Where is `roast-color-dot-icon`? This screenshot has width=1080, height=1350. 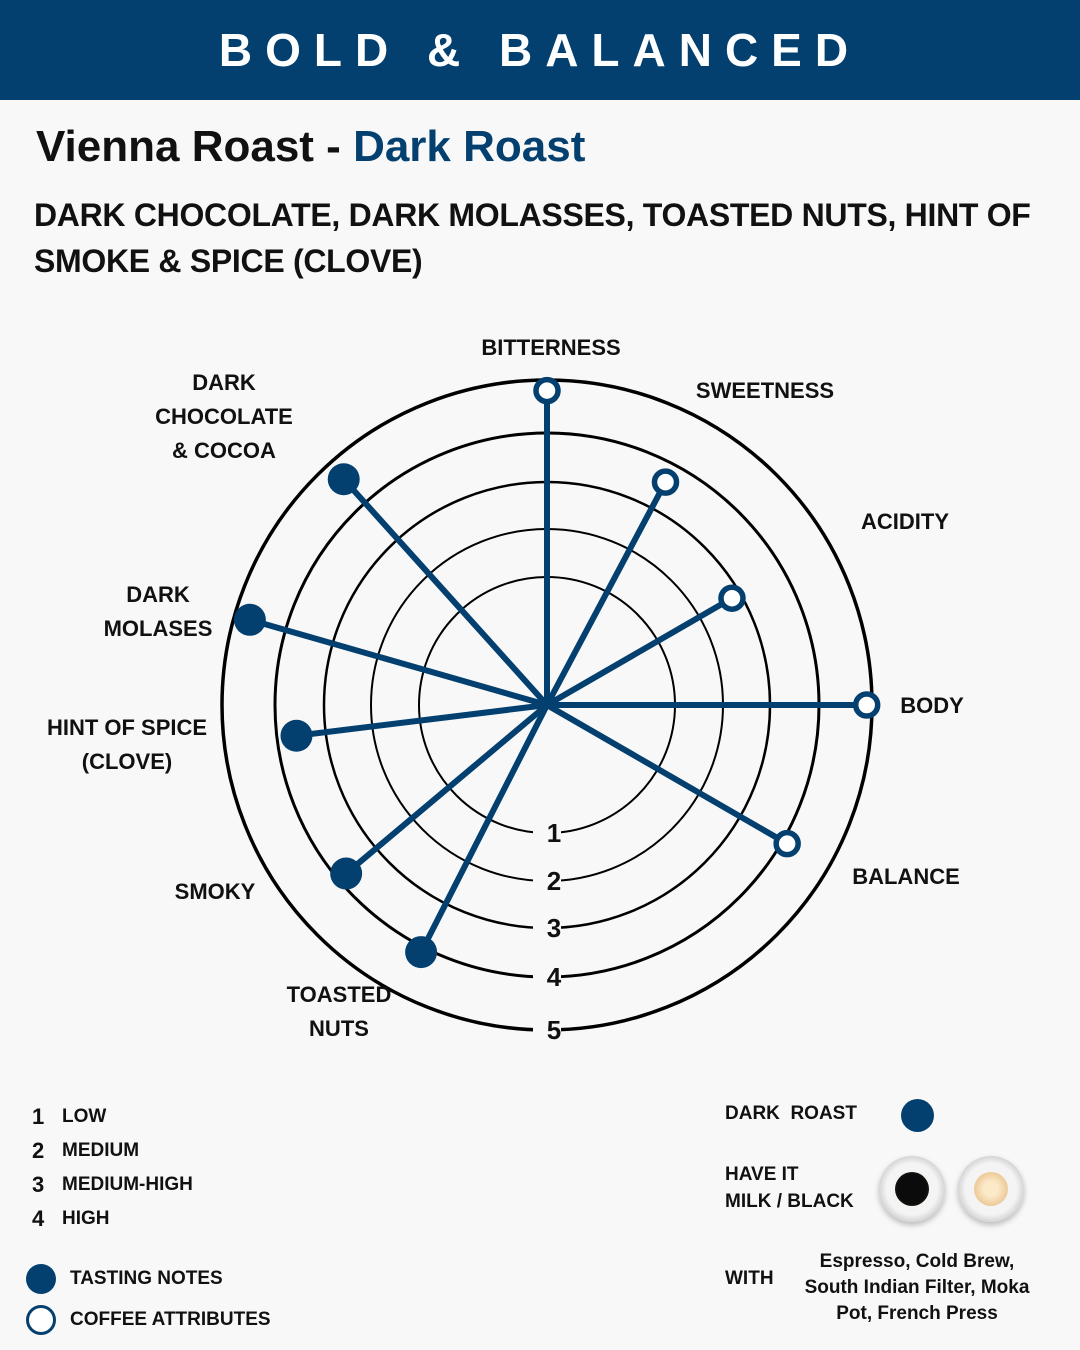
roast-color-dot-icon is located at coordinates (917, 1115).